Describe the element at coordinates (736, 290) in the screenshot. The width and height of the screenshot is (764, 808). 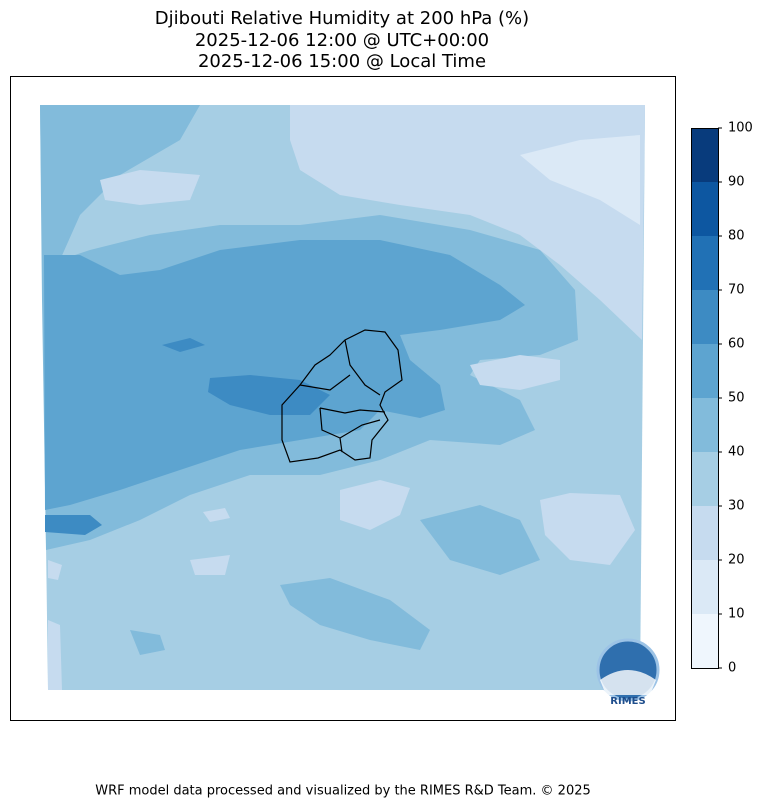
I see `colorbar-tick-label: 70` at that location.